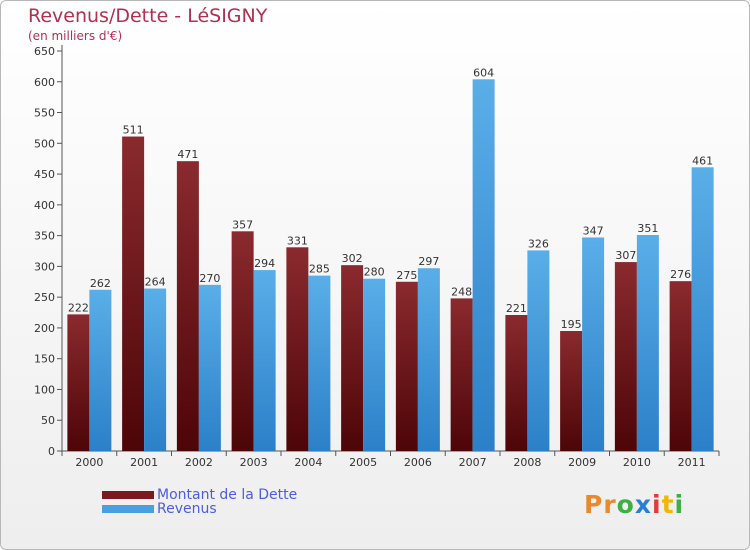 Image resolution: width=750 pixels, height=550 pixels. What do you see at coordinates (483, 72) in the screenshot?
I see `data-label-revenus: 604` at bounding box center [483, 72].